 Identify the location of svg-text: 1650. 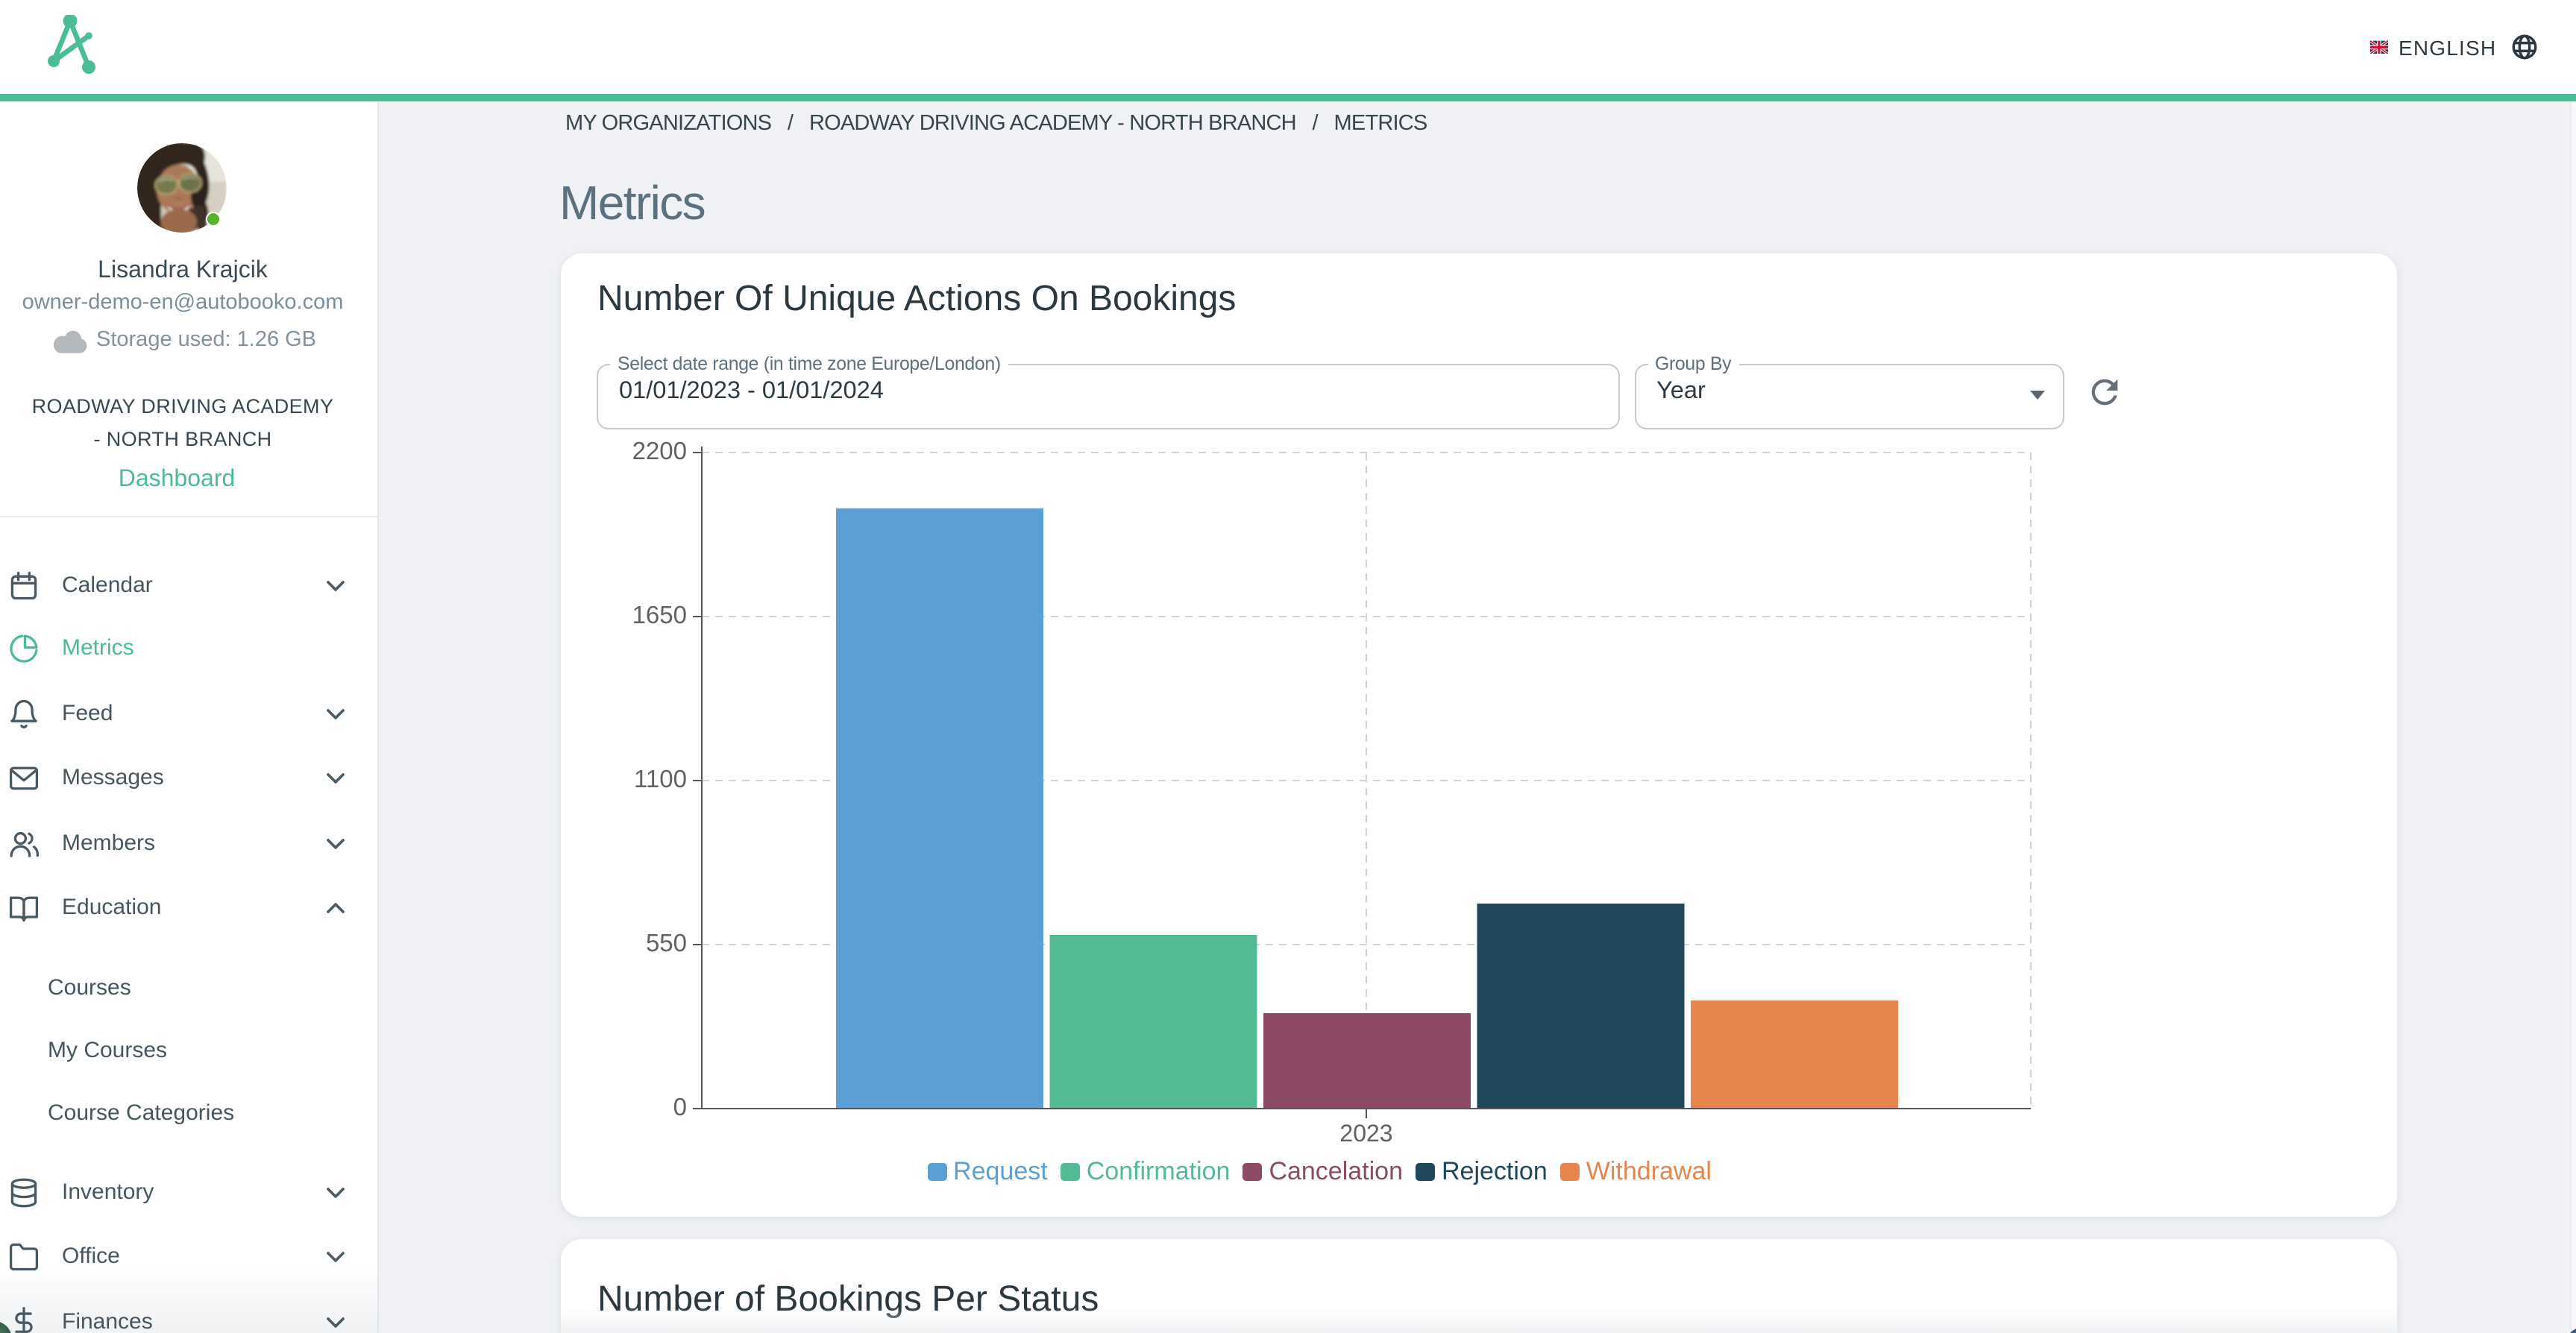
(659, 614).